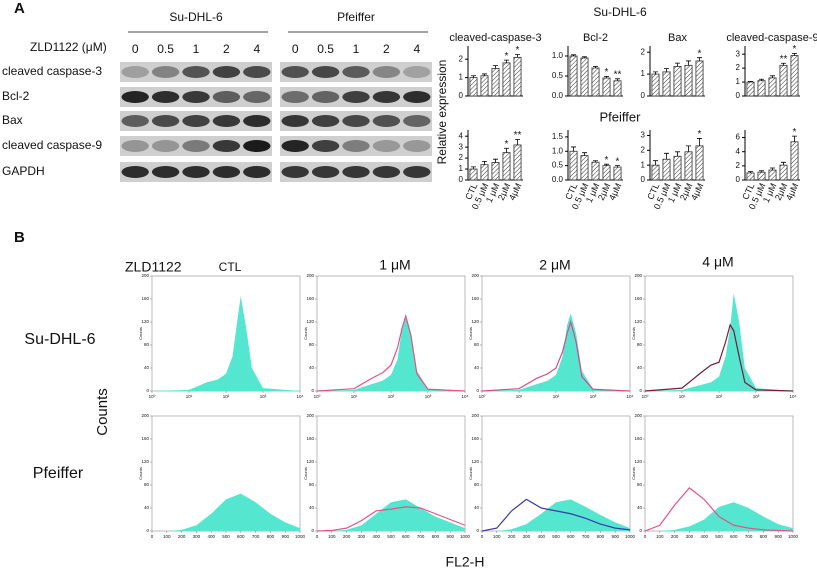 This screenshot has width=817, height=582. I want to click on x-tick-label: 400, so click(211, 536).